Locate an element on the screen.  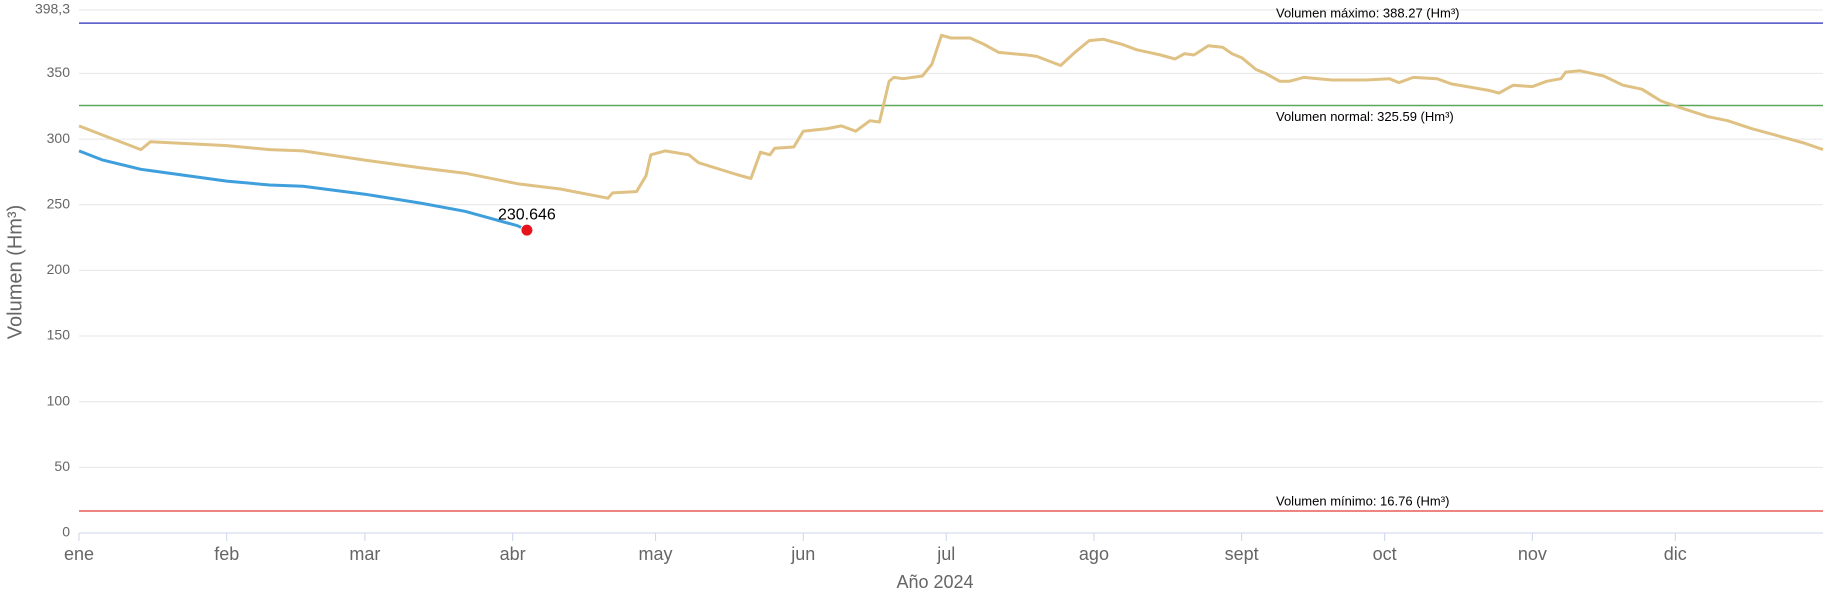
x-axis-label: Año 2024 is located at coordinates (934, 582).